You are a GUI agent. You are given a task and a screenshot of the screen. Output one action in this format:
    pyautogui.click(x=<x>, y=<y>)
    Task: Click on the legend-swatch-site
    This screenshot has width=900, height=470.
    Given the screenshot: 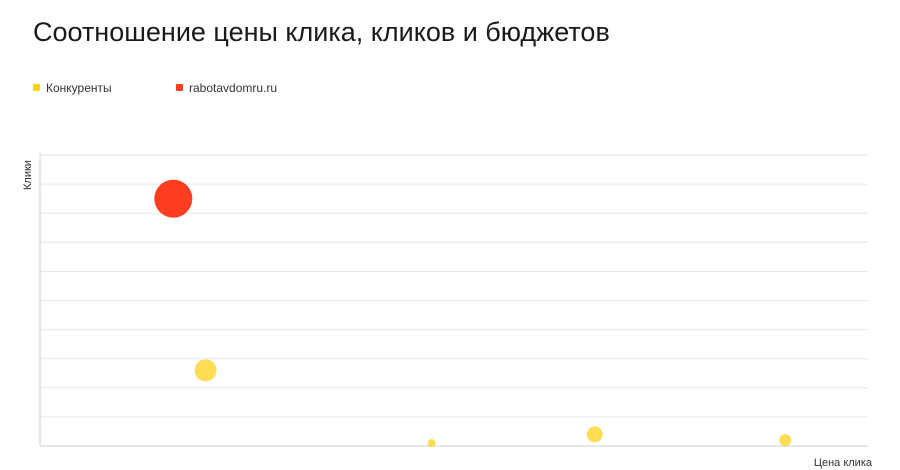 What is the action you would take?
    pyautogui.click(x=179, y=88)
    